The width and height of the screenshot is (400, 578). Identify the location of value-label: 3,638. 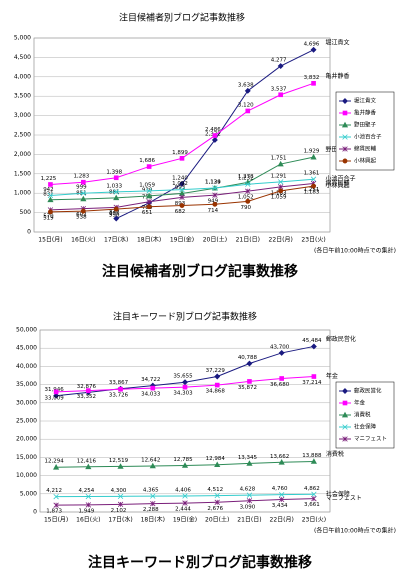
(246, 85).